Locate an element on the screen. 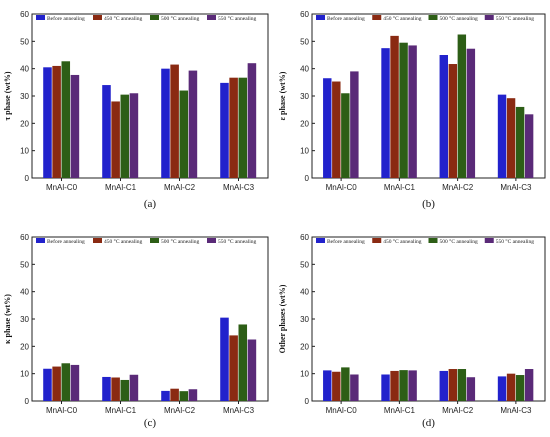 The width and height of the screenshot is (550, 437). legend-label-c-4: 550 °C annealing is located at coordinates (237, 241).